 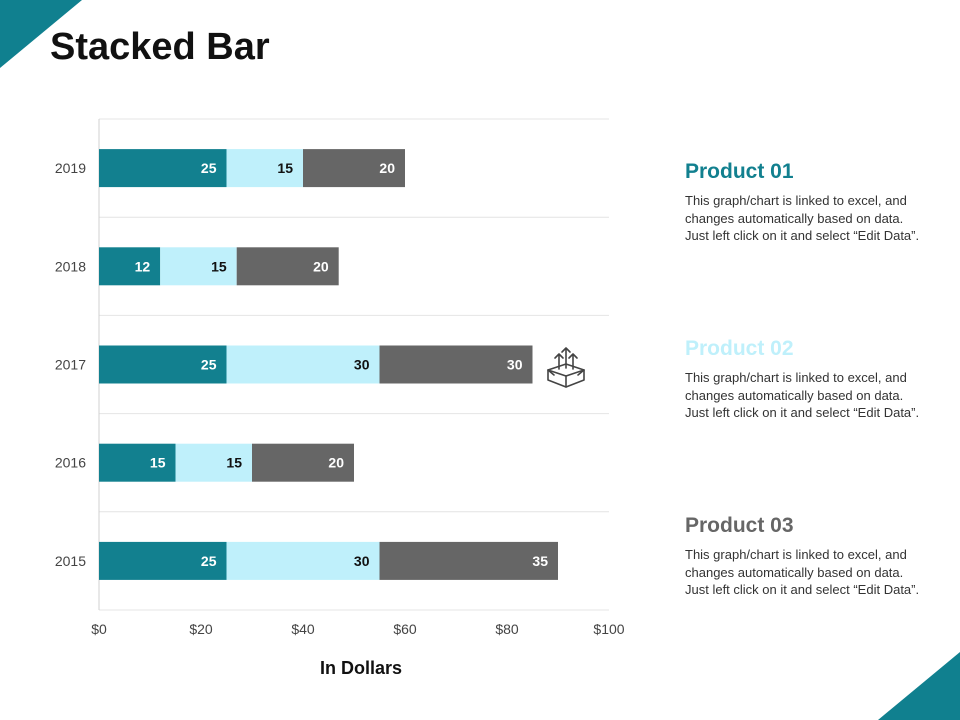 I want to click on y-tick-label: 2015, so click(x=70, y=561).